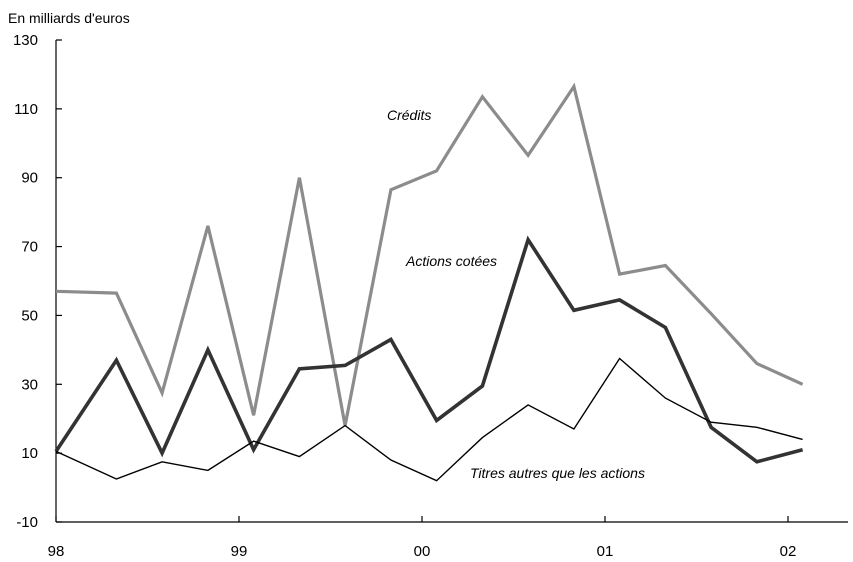 This screenshot has height=562, width=853. Describe the element at coordinates (29, 247) in the screenshot. I see `y-tick-label: 70` at that location.